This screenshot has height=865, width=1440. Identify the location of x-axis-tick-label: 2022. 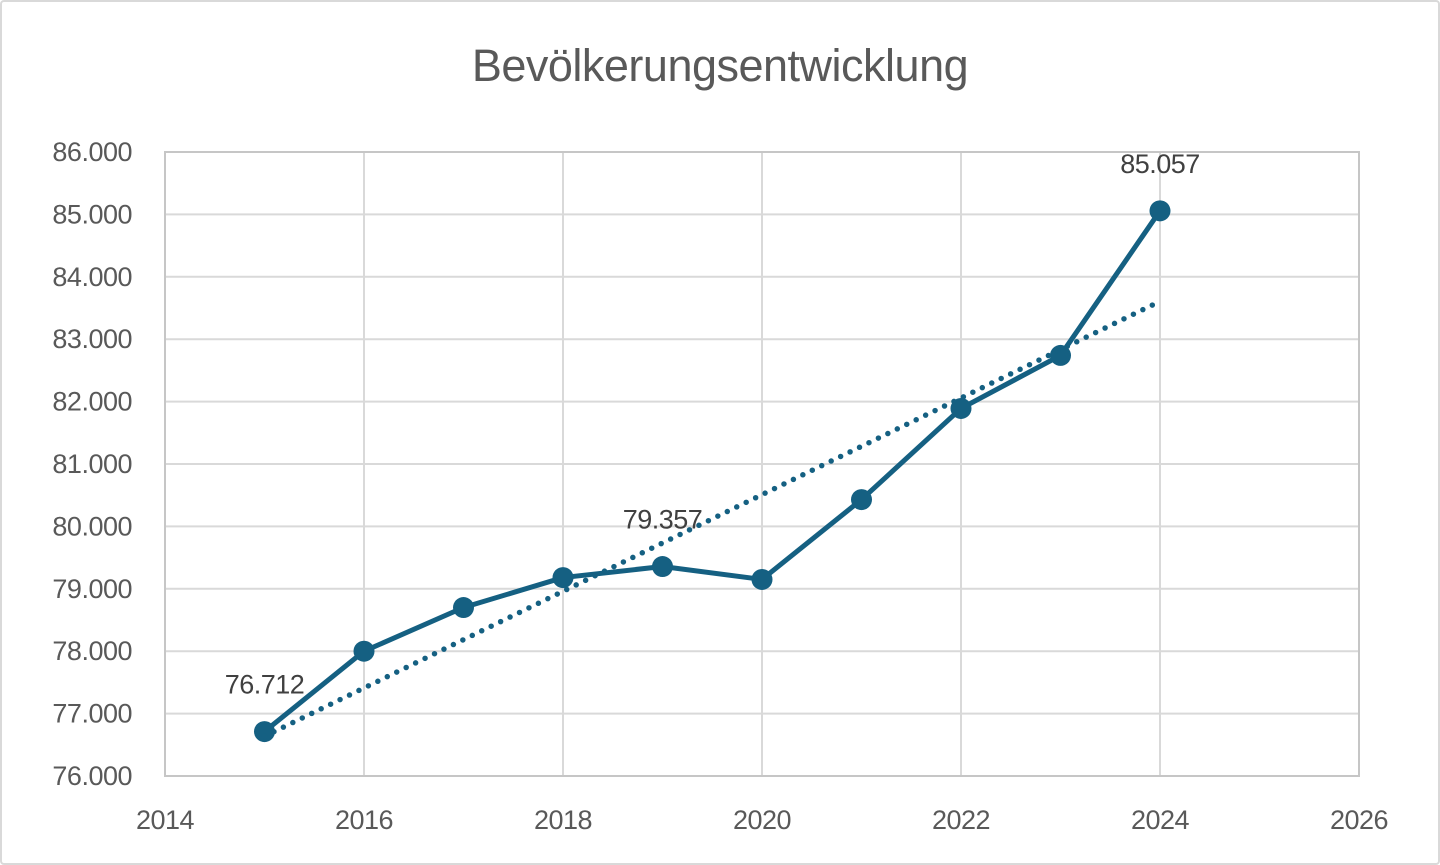
(961, 820).